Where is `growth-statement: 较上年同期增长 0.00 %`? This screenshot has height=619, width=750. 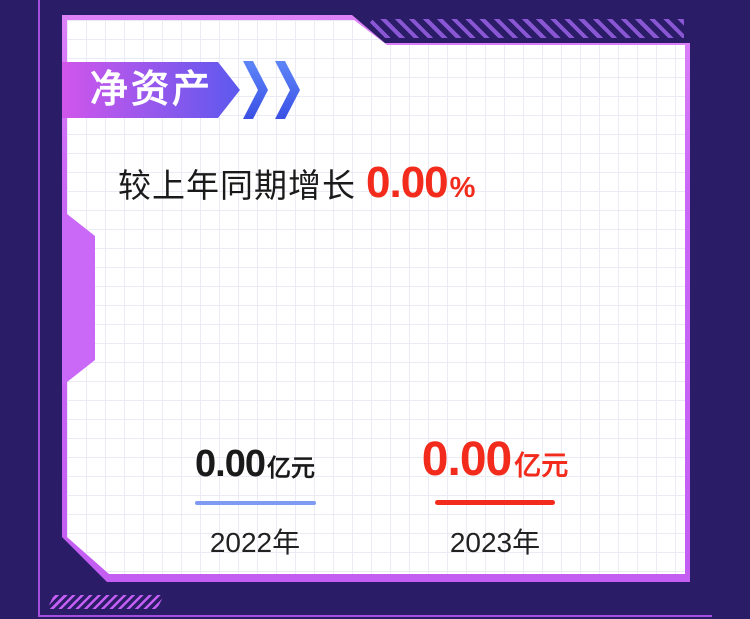
growth-statement: 较上年同期增长 0.00 % is located at coordinates (296, 183).